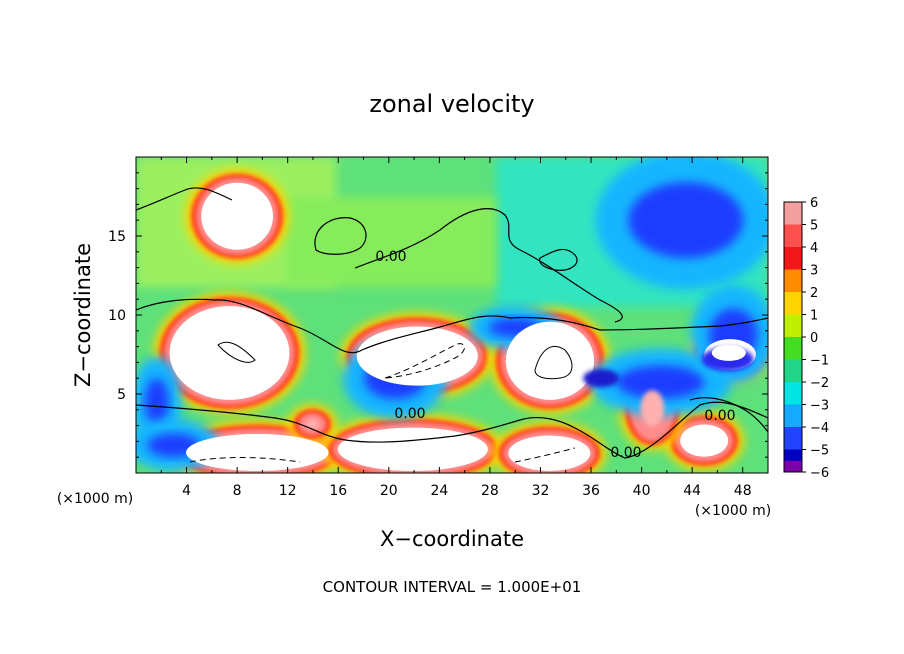 Image resolution: width=904 pixels, height=654 pixels. Describe the element at coordinates (452, 539) in the screenshot. I see `x-axis-label: X−coordinate` at that location.